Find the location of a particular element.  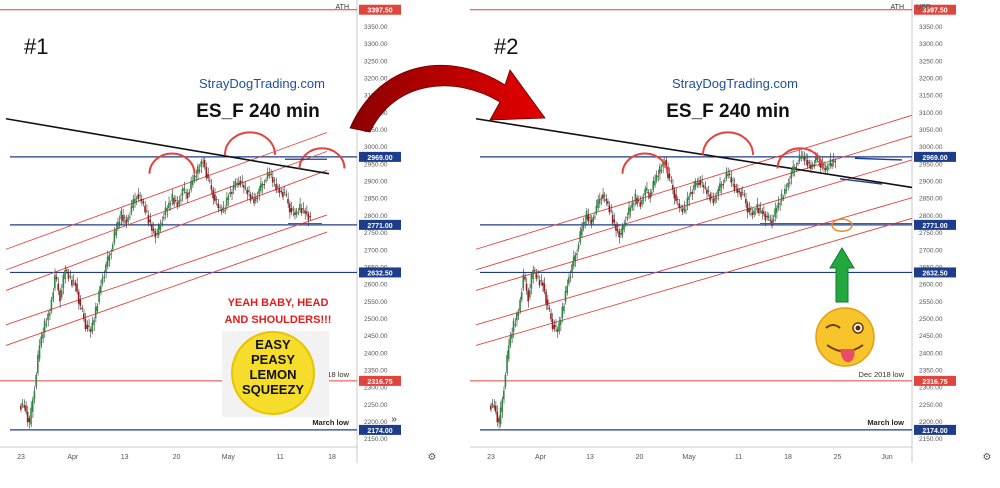

y-tick-label: 2800.00 is located at coordinates (931, 216).